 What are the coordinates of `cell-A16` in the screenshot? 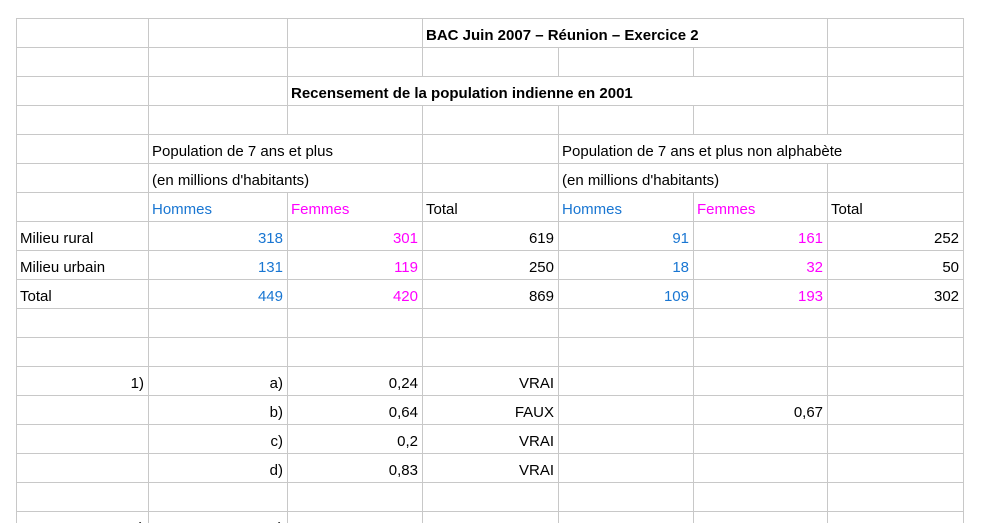 It's located at (82, 468).